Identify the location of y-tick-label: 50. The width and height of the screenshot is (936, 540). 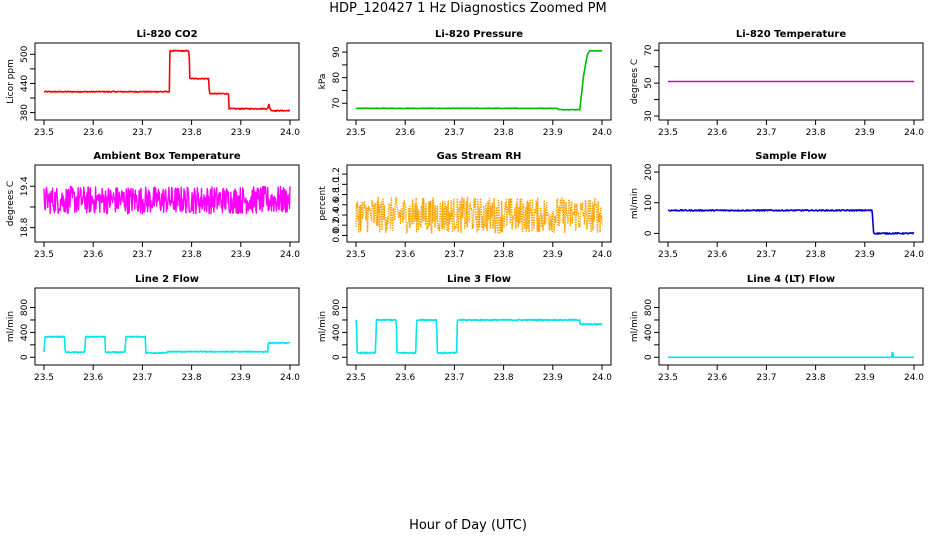
(649, 83).